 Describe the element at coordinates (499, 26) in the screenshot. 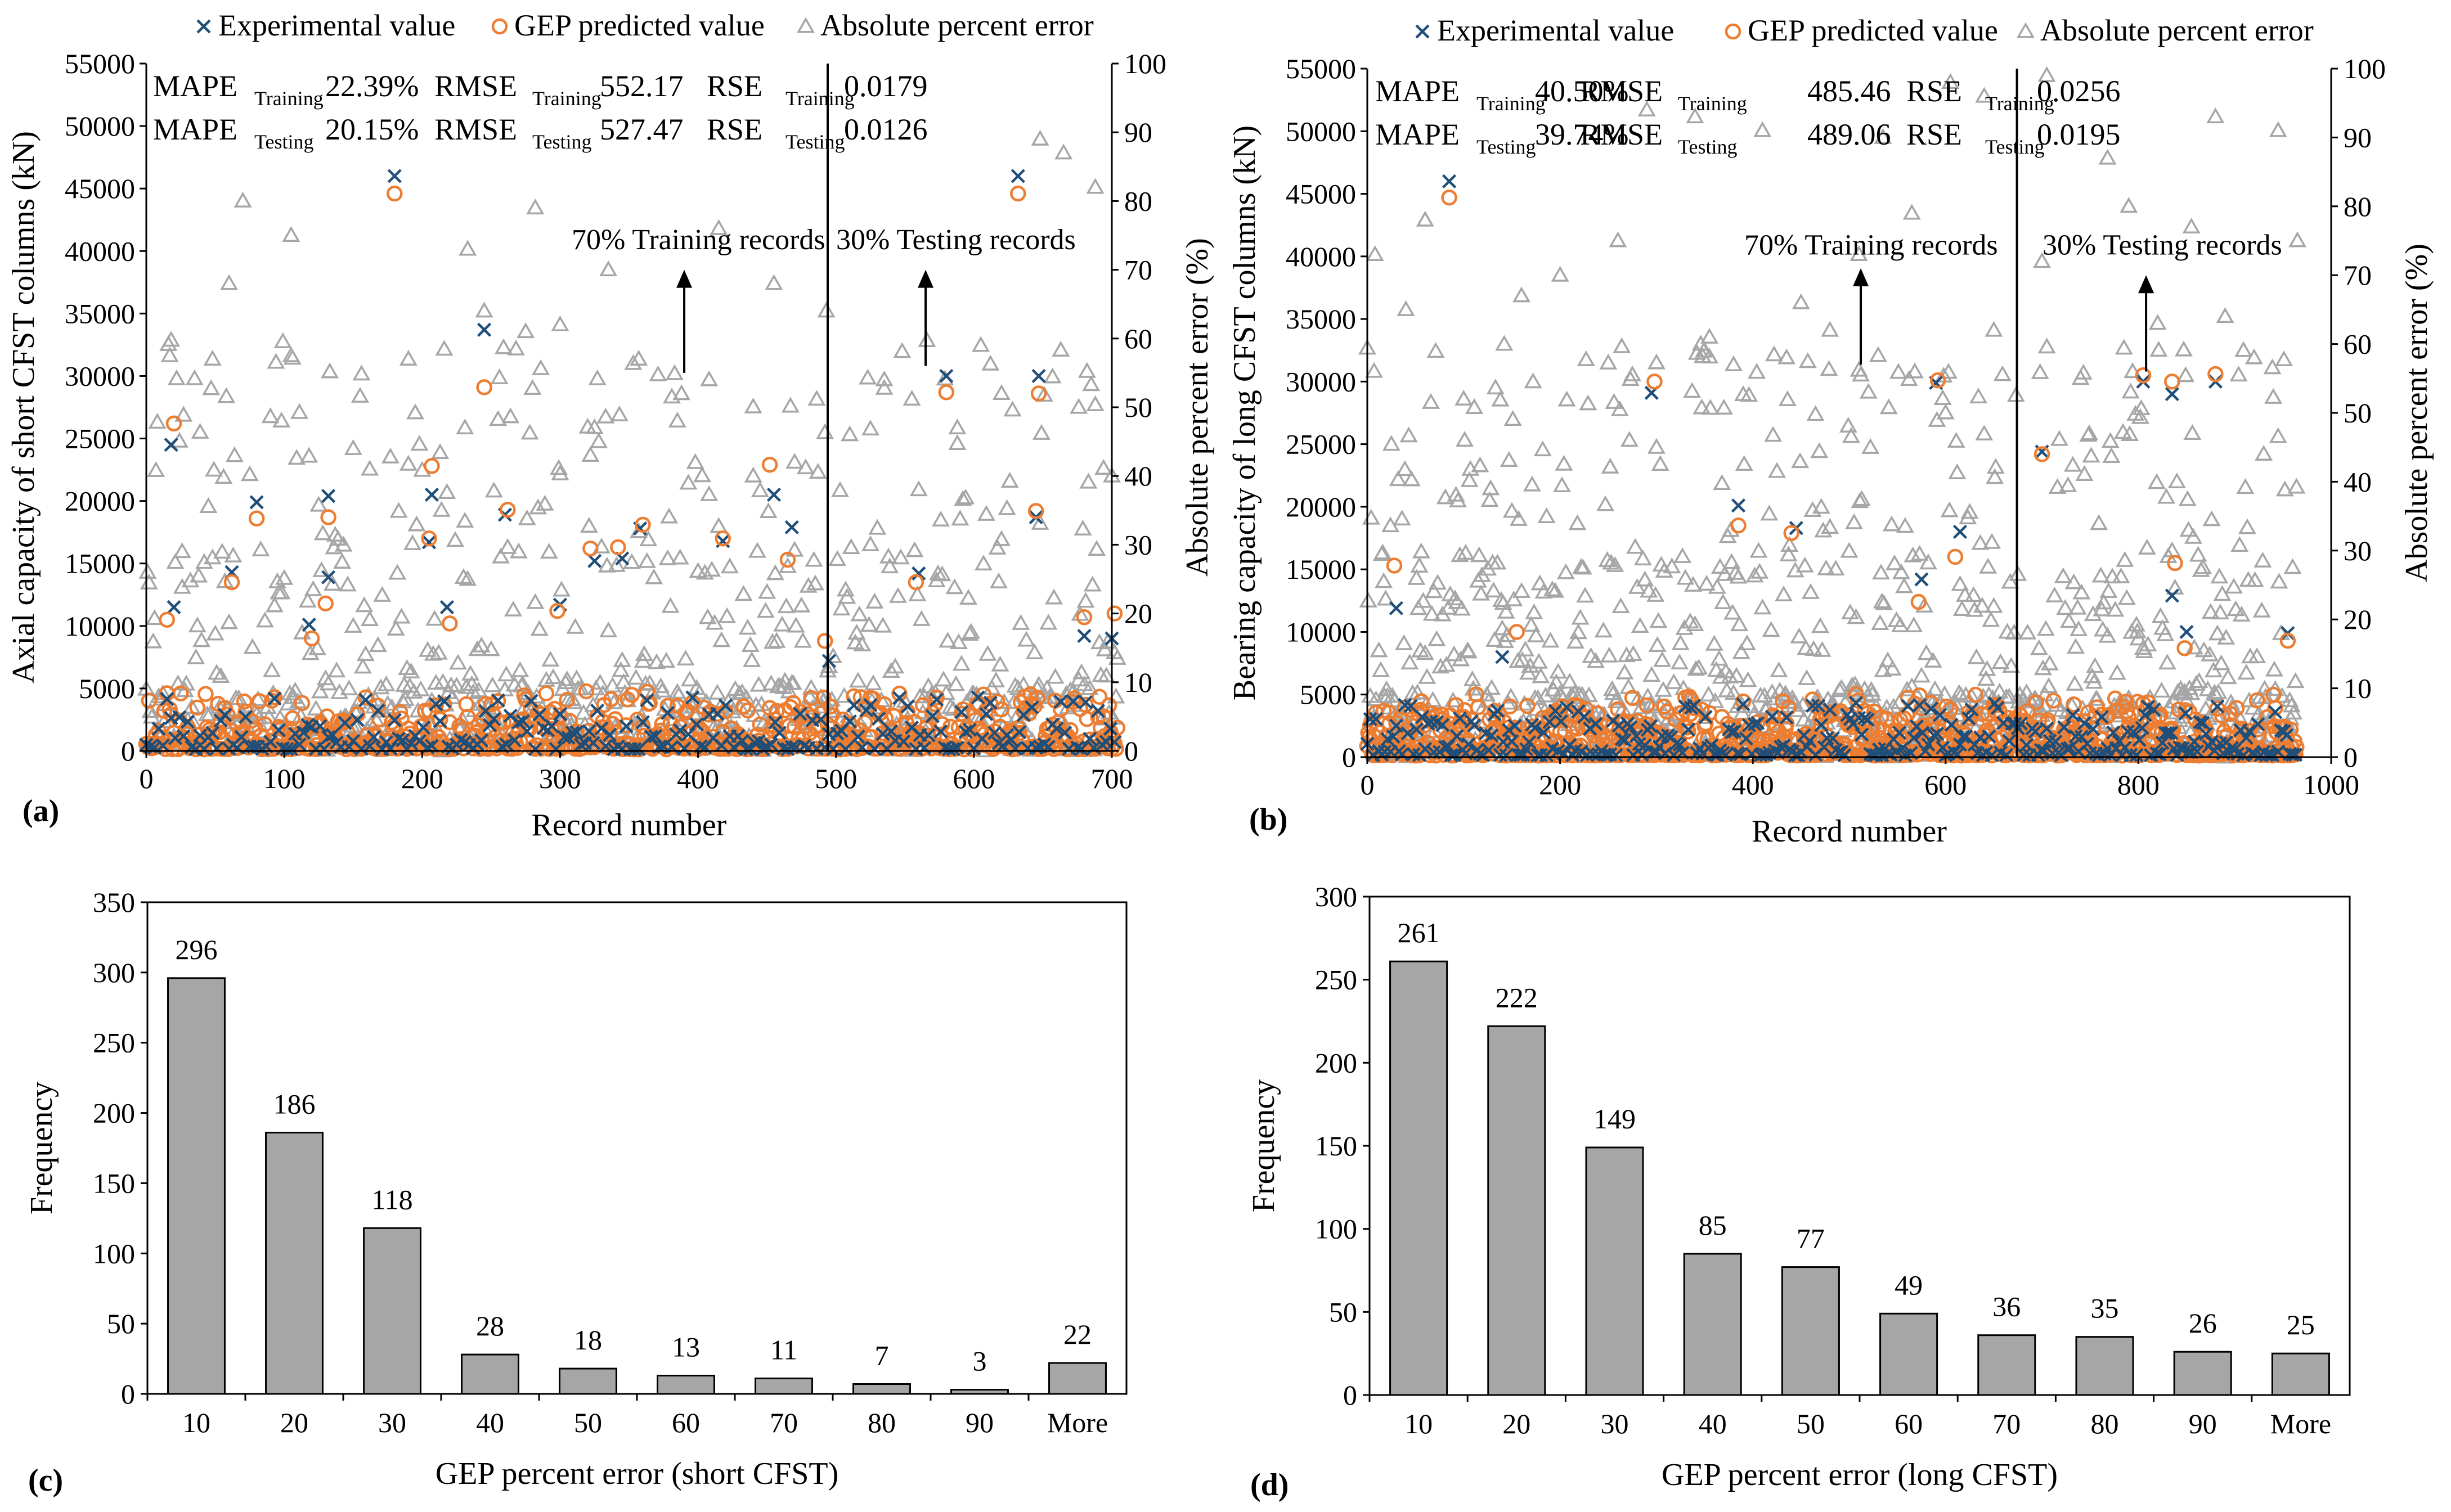

I see `legend-predicted-swatch` at that location.